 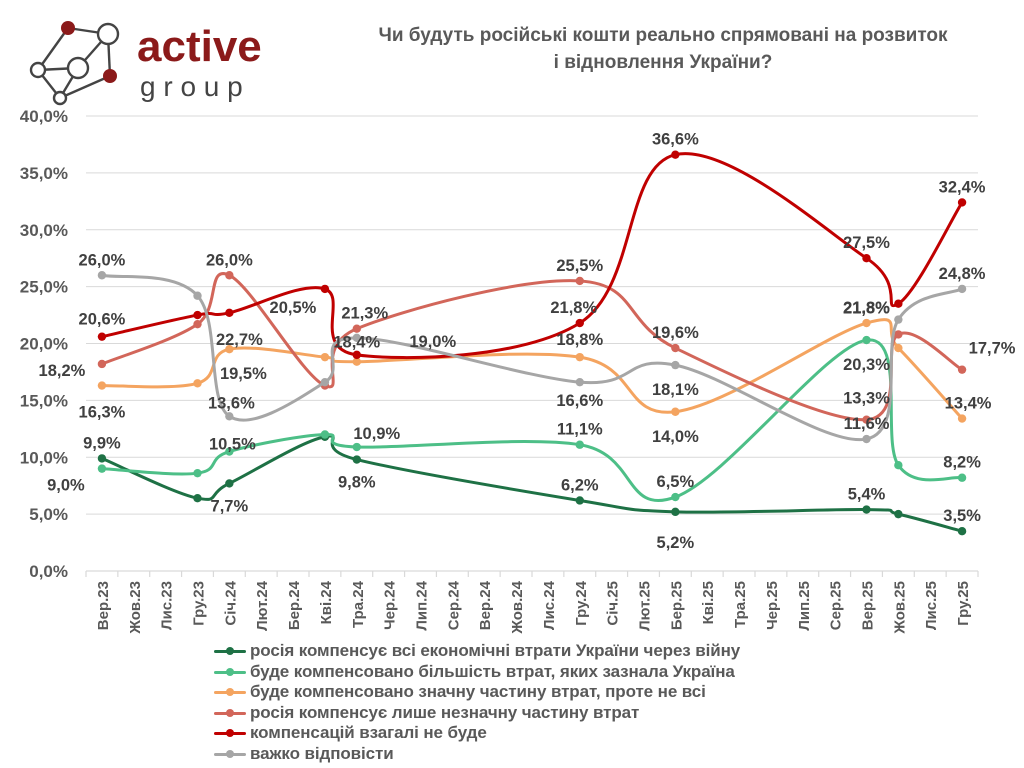 What do you see at coordinates (962, 463) in the screenshot?
I see `data-label: 8,2%` at bounding box center [962, 463].